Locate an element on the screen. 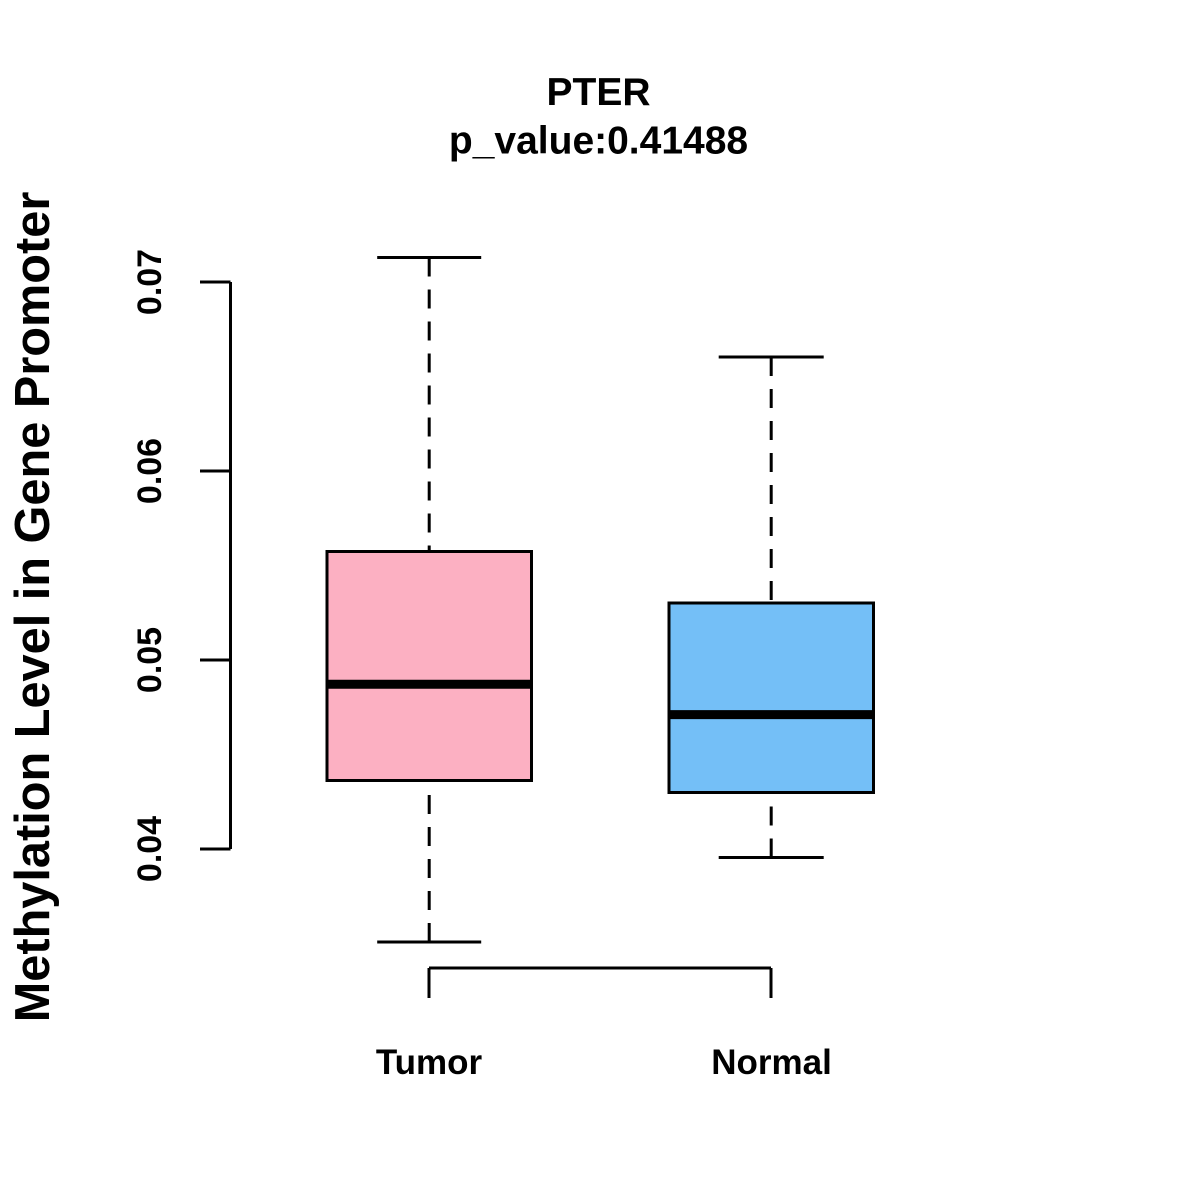  svg-text: Normal is located at coordinates (771, 1062).